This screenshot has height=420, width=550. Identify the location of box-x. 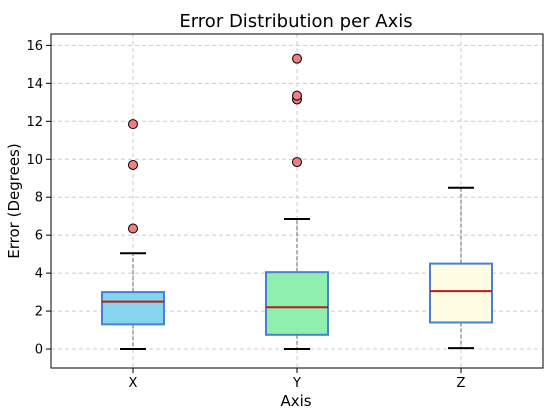
(133, 235).